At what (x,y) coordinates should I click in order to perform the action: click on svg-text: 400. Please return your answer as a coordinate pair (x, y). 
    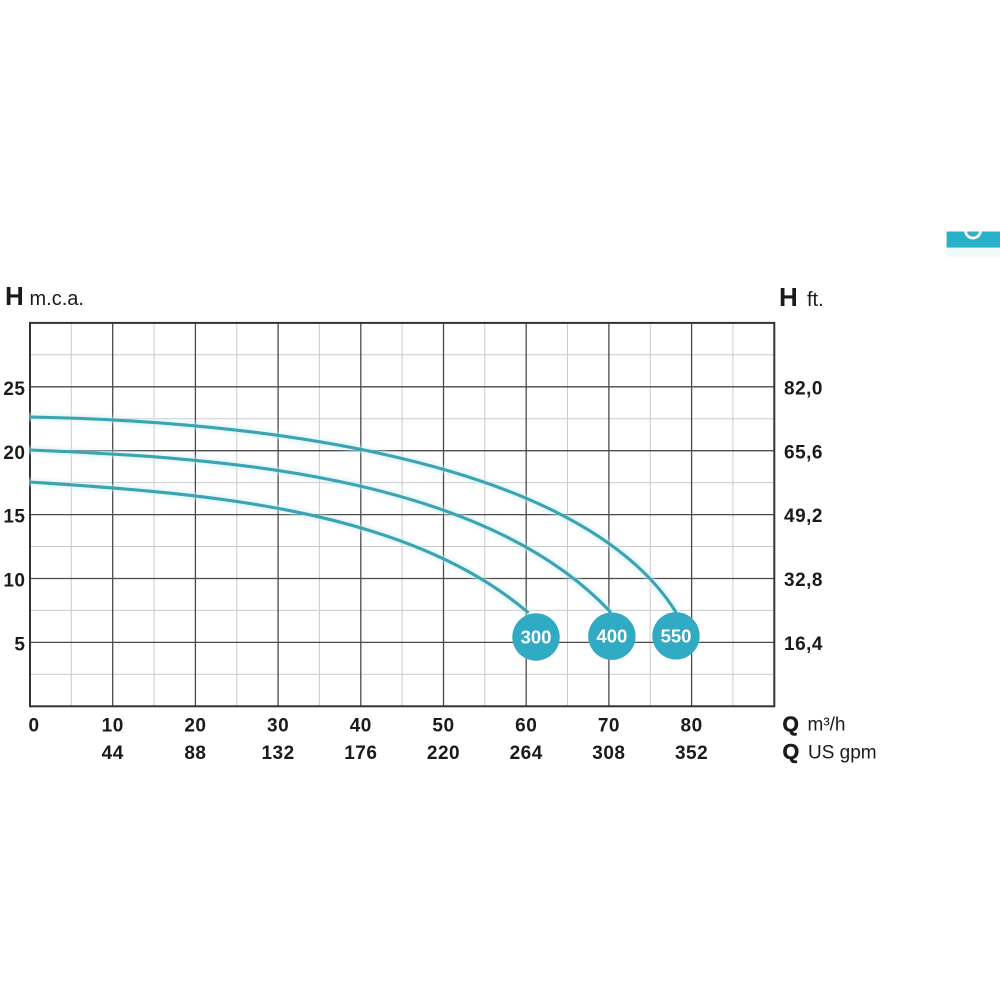
    Looking at the image, I should click on (611, 636).